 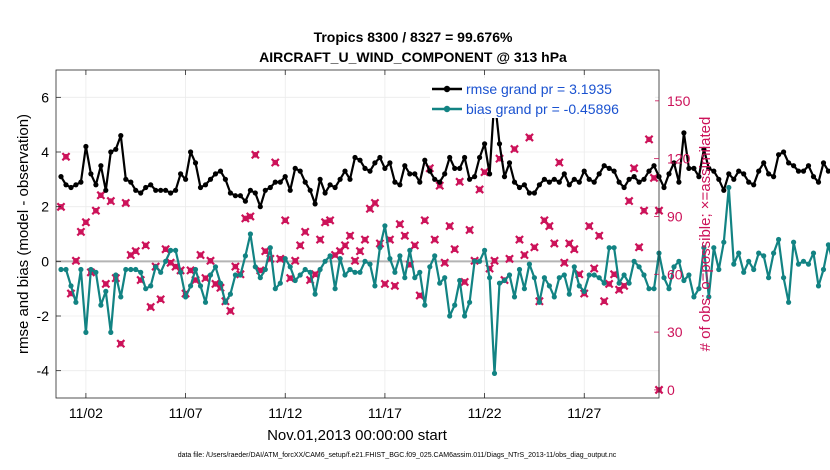 What do you see at coordinates (489, 268) in the screenshot?
I see `obs-count-marker-86-stroke-b` at bounding box center [489, 268].